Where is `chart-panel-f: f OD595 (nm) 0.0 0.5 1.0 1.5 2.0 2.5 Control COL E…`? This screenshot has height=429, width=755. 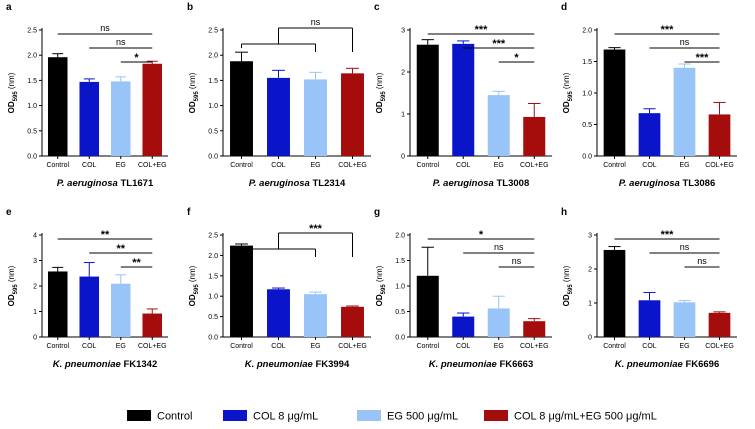
chart-panel-f: f OD595 (nm) 0.0 0.5 1.0 1.5 2.0 2.5 Control COL E… is located at coordinates (279, 288).